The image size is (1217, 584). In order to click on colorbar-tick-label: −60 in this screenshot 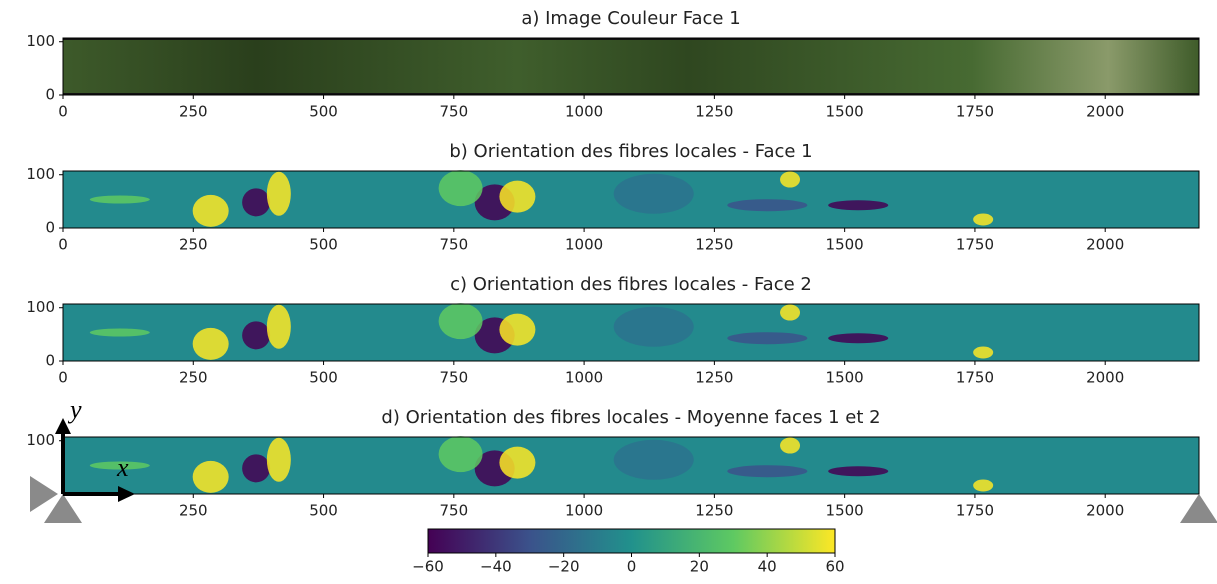, I will do `click(428, 567)`.